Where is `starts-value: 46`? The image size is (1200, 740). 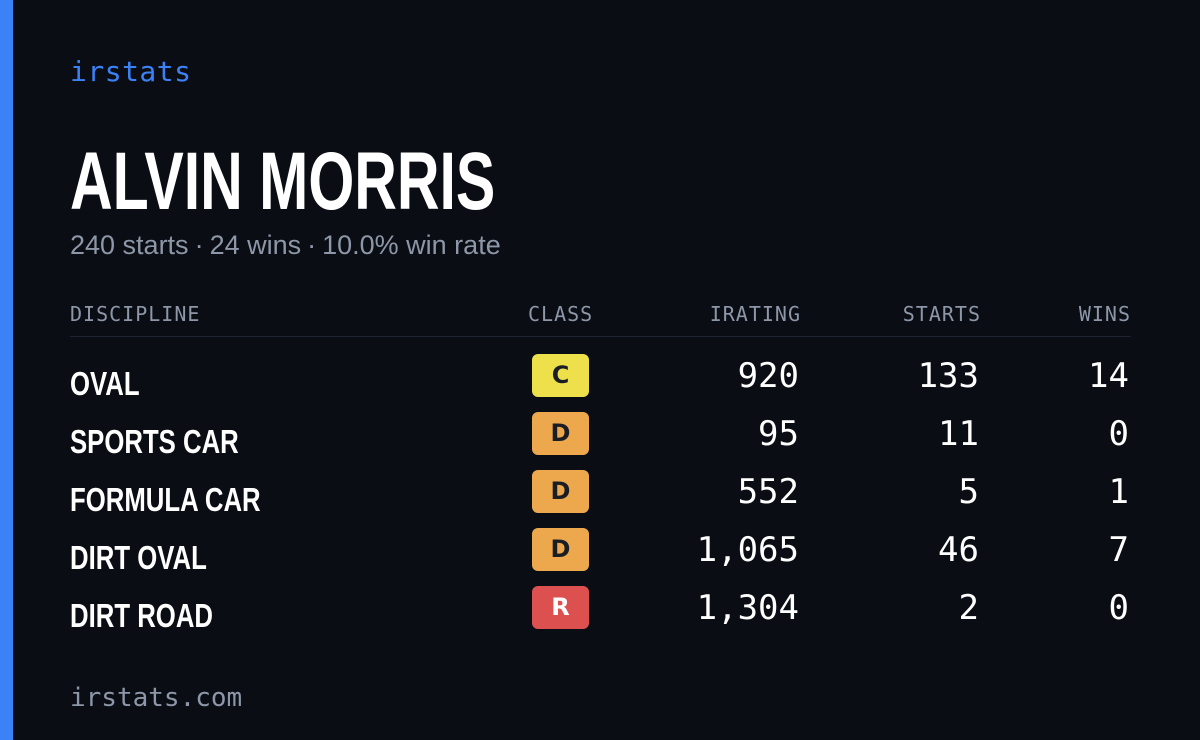
starts-value: 46 is located at coordinates (958, 550).